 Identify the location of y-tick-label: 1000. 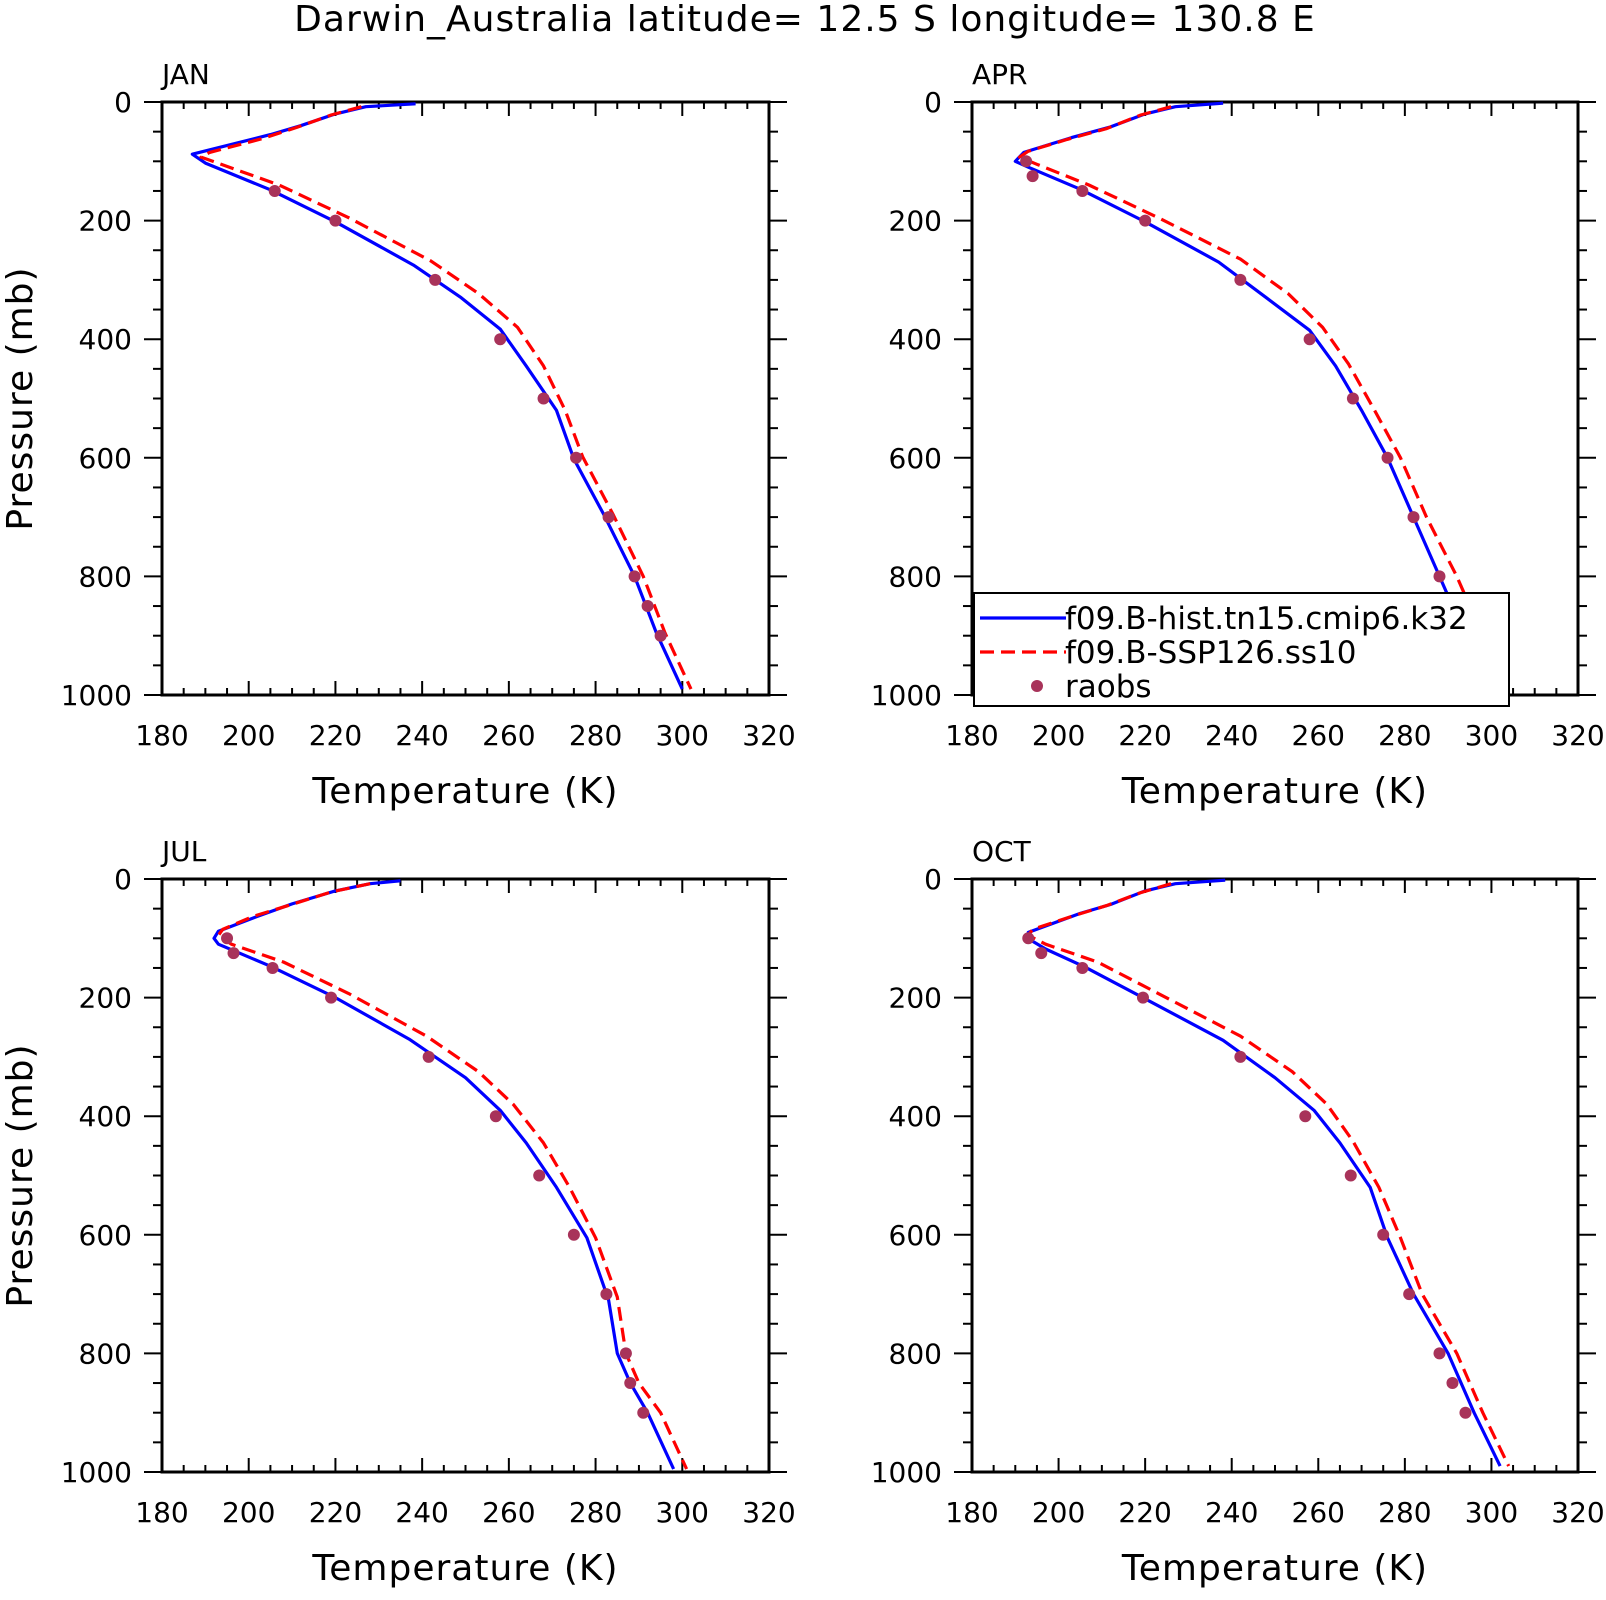
(96, 1472).